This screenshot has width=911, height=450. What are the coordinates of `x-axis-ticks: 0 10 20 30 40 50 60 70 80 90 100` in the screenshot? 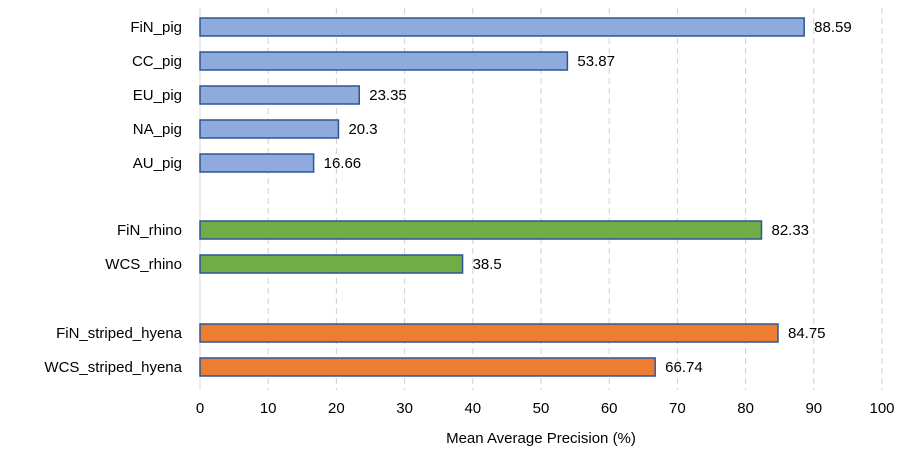 It's located at (545, 408).